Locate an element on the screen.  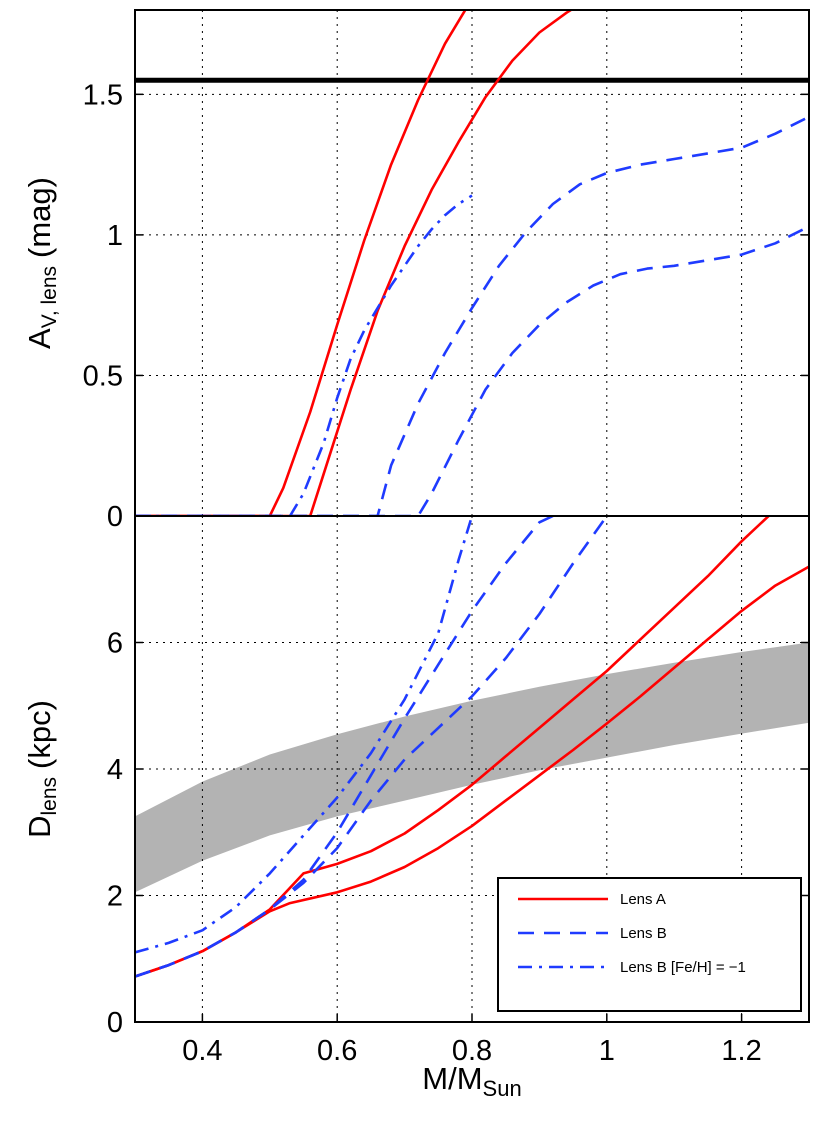
y-tick-label: 4 is located at coordinates (115, 770).